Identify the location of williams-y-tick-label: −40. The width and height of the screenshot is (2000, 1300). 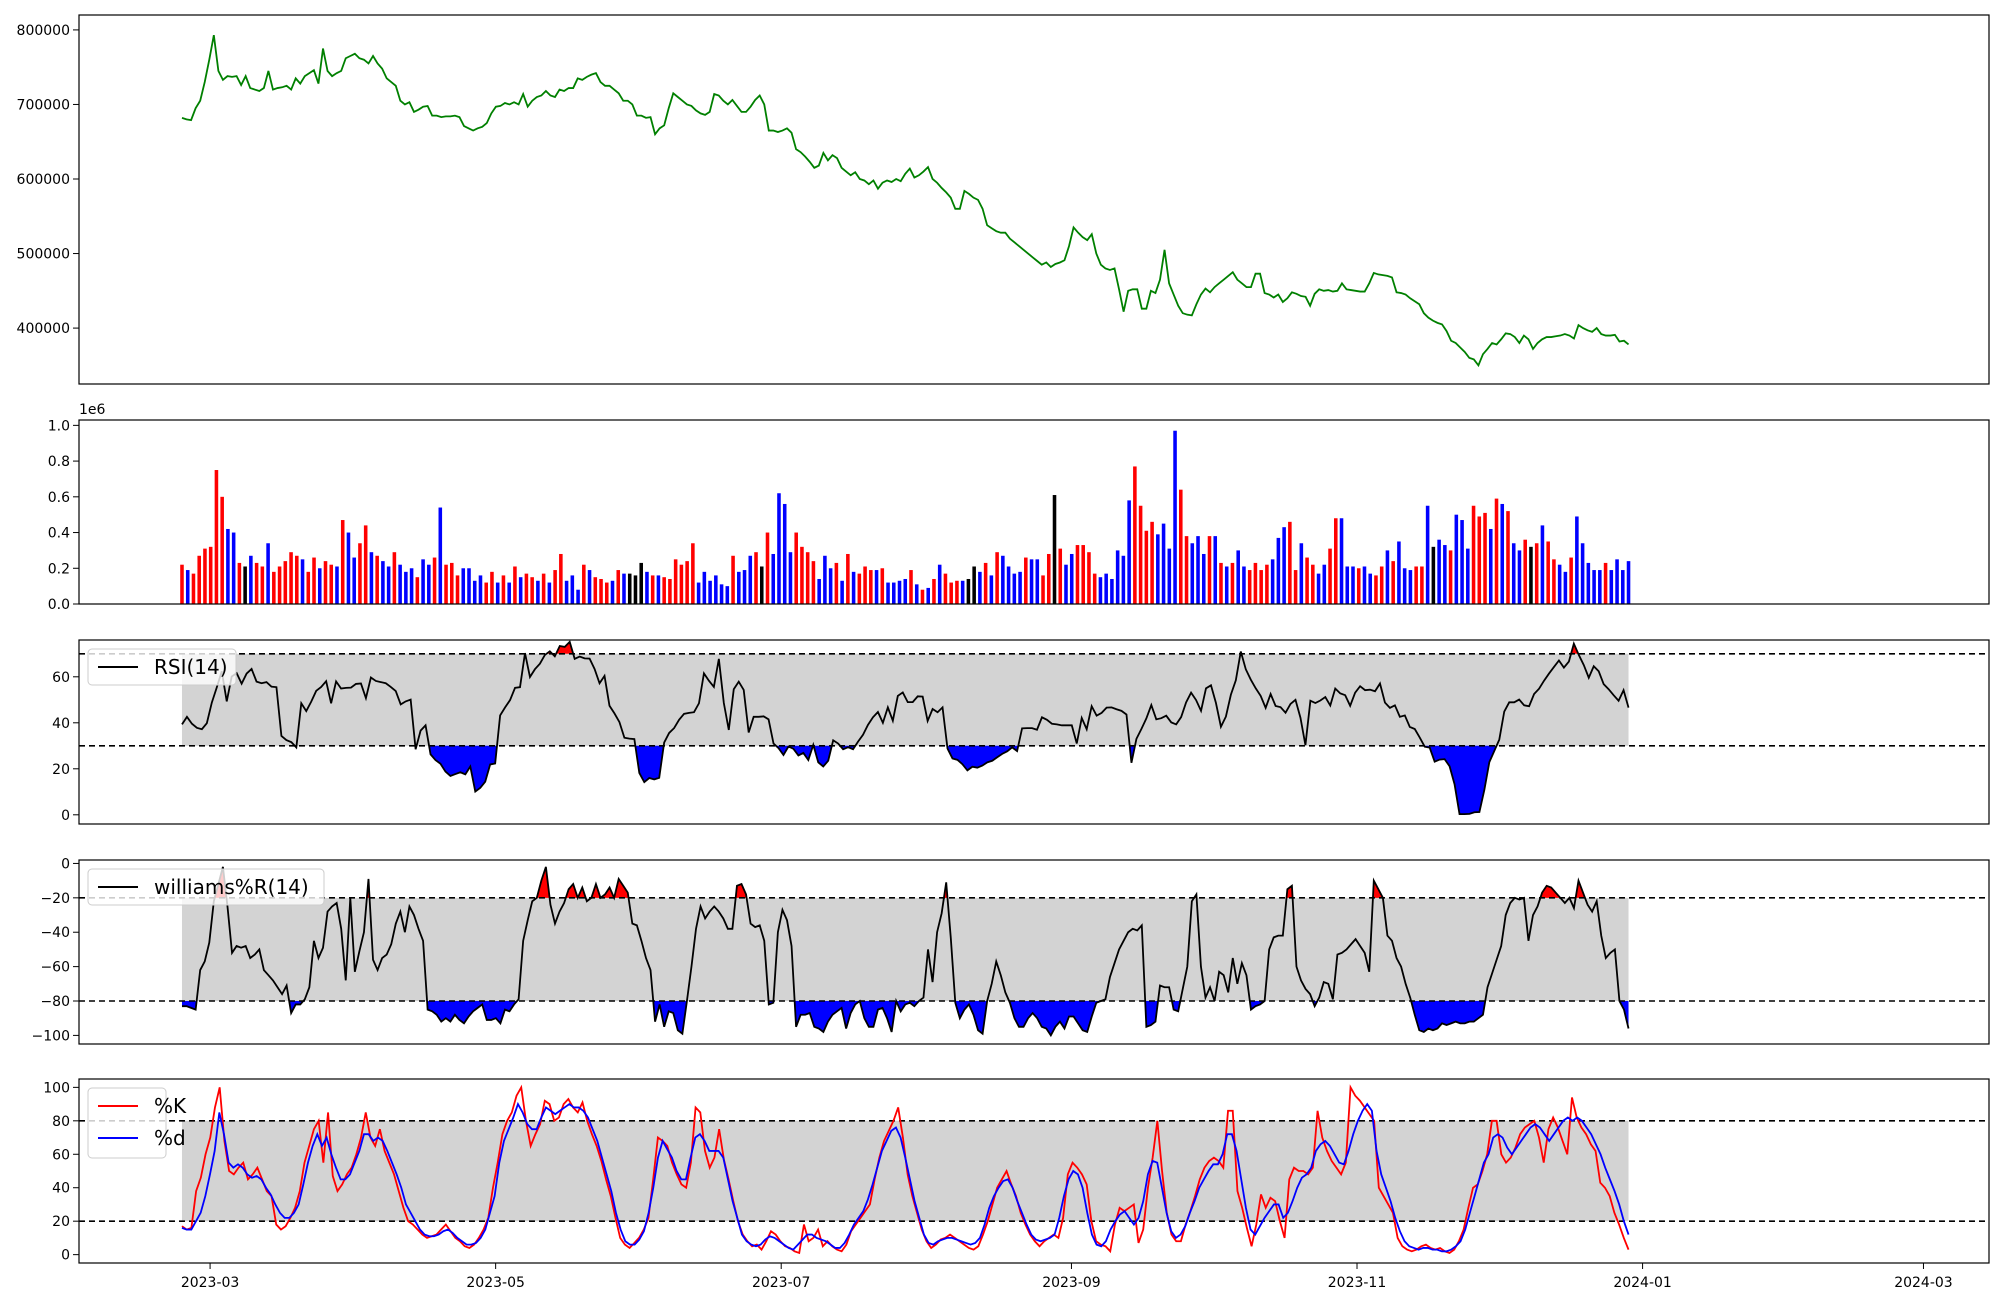
(55, 933).